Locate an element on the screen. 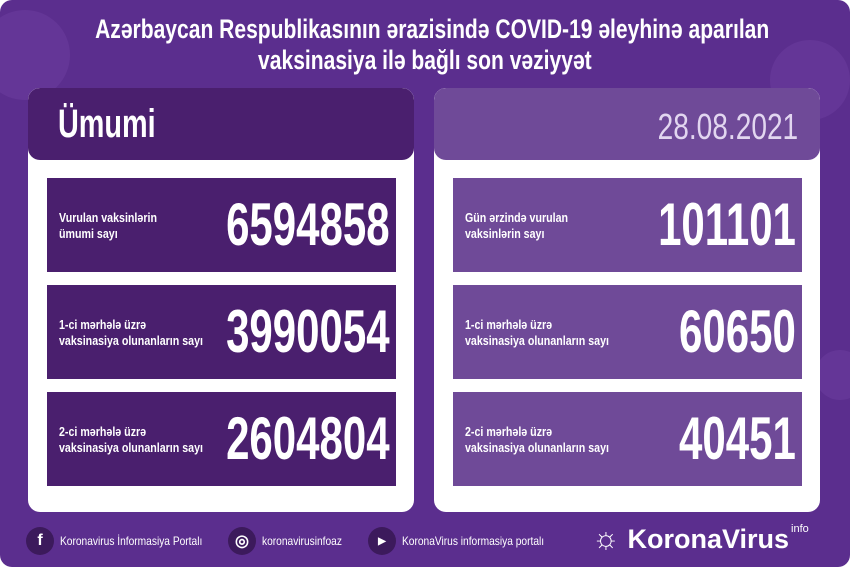  facebook-link: f Koronavirus İnformasiya Portalı is located at coordinates (126, 541).